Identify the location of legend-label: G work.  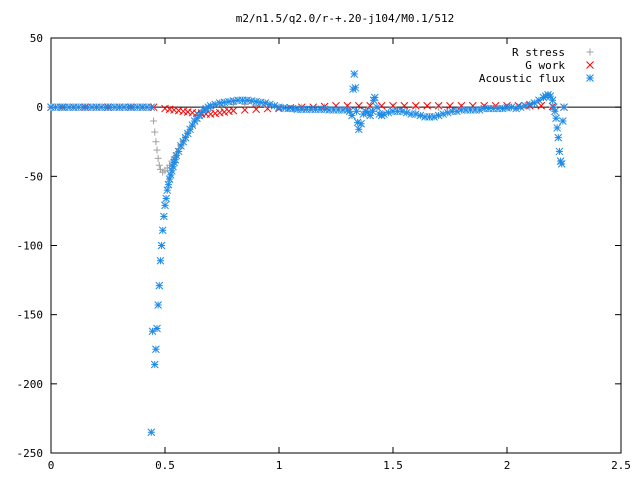
(545, 65).